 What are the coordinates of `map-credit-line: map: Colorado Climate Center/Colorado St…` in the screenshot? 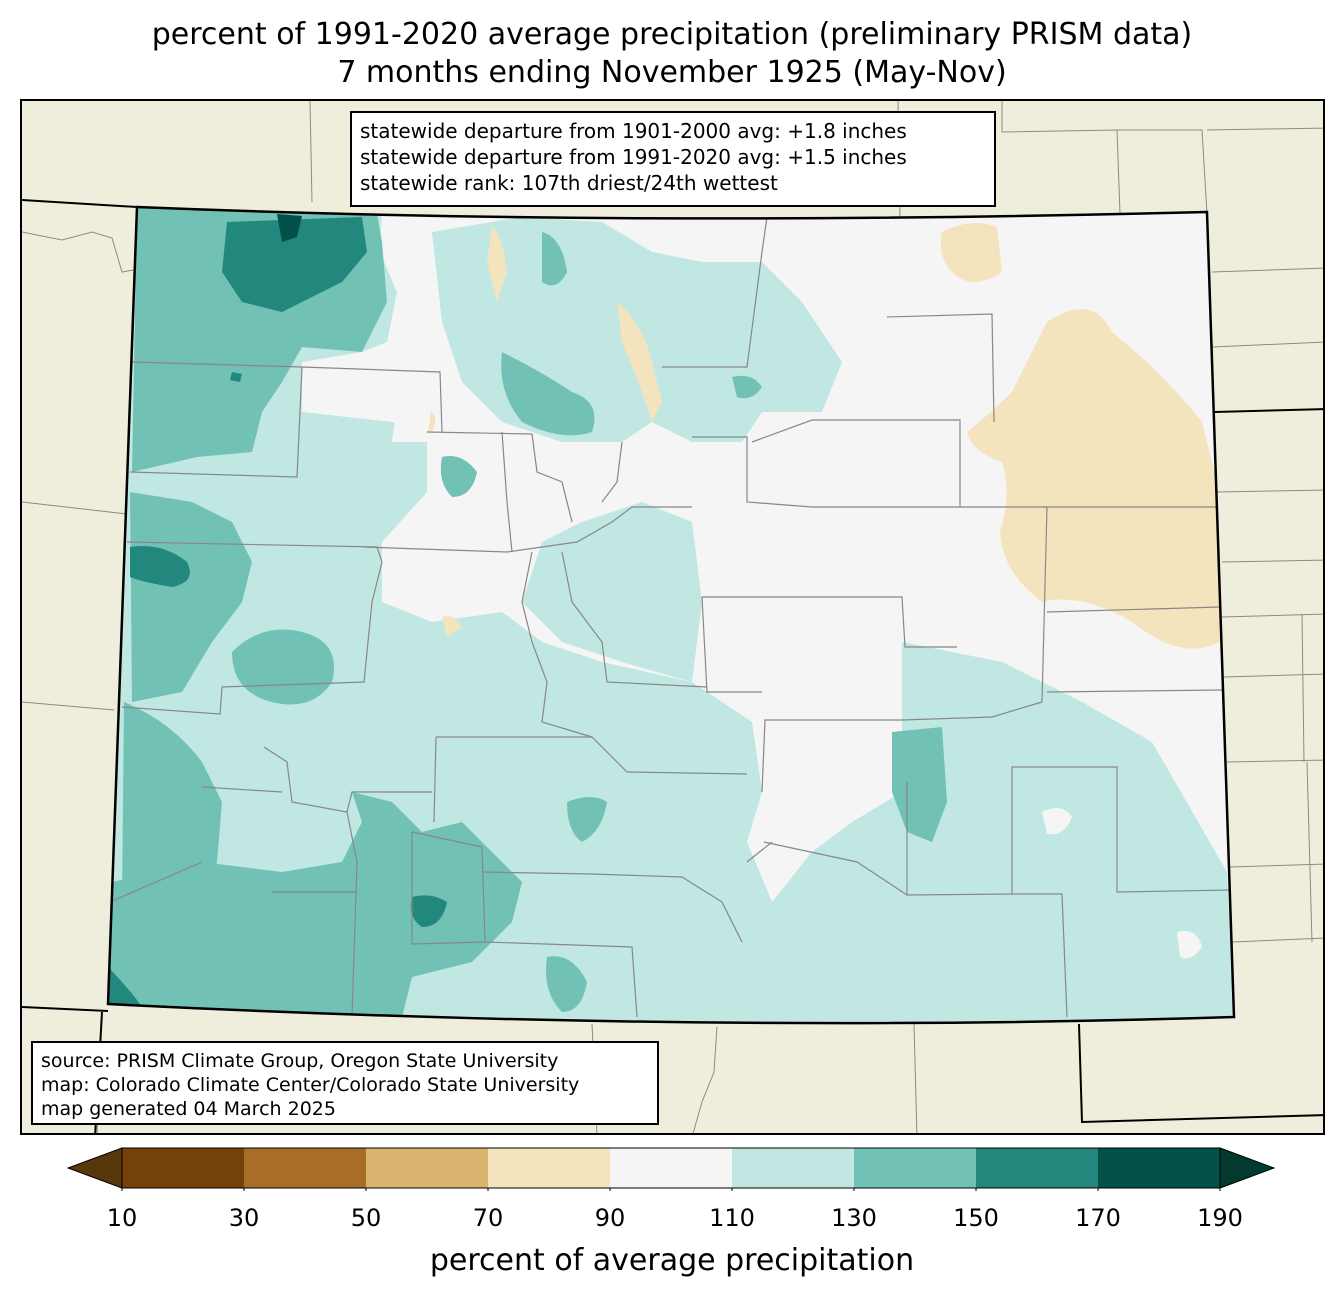 It's located at (310, 1085).